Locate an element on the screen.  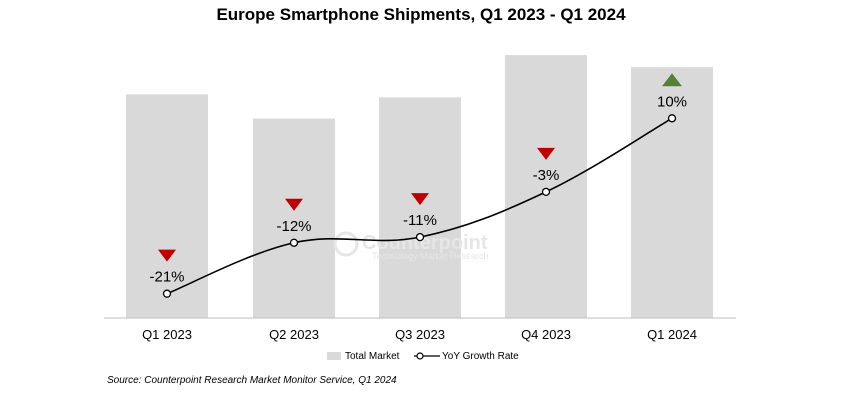
growth-point-q1-2023 is located at coordinates (167, 293).